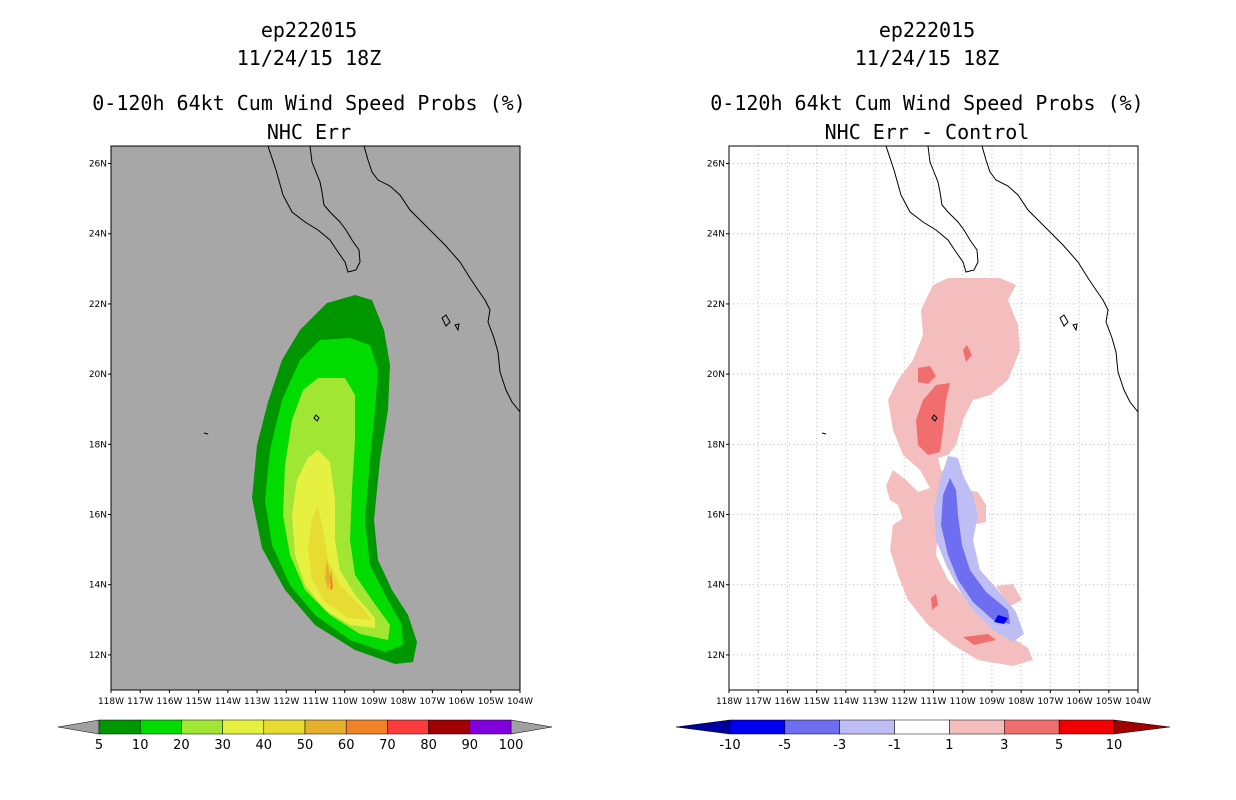  Describe the element at coordinates (387, 745) in the screenshot. I see `colorbar-label: 70` at that location.